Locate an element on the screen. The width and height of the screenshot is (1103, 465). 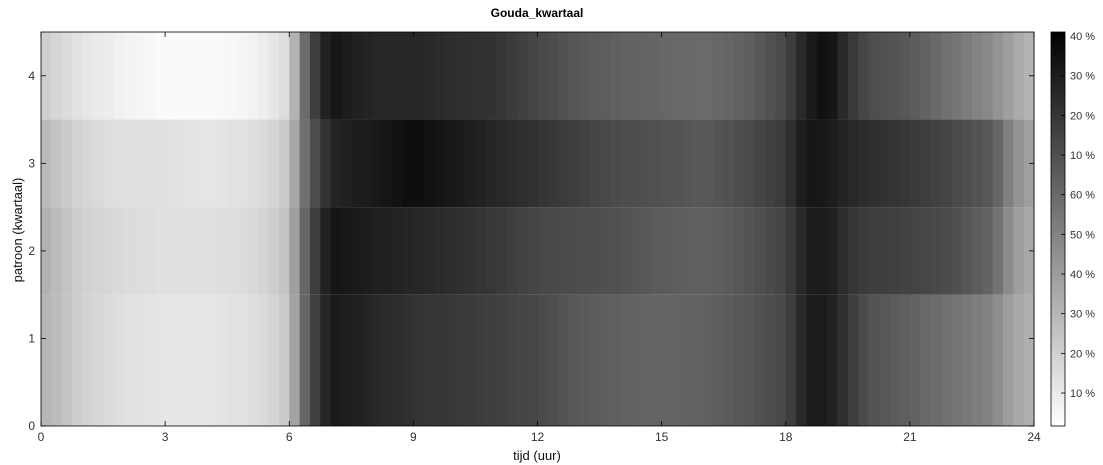
colorbar-tick-label: 30 % is located at coordinates (1082, 77).